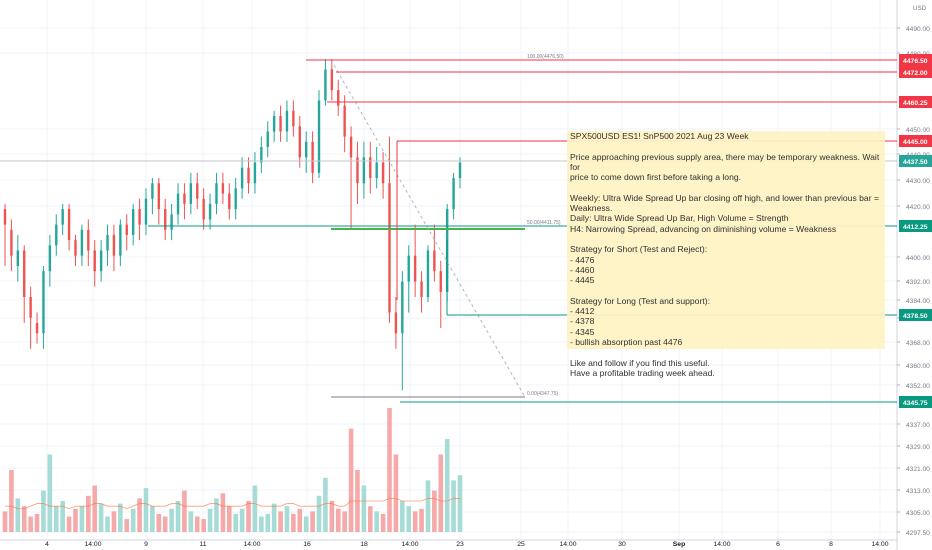 This screenshot has width=932, height=550. Describe the element at coordinates (727, 239) in the screenshot. I see `note-line` at that location.